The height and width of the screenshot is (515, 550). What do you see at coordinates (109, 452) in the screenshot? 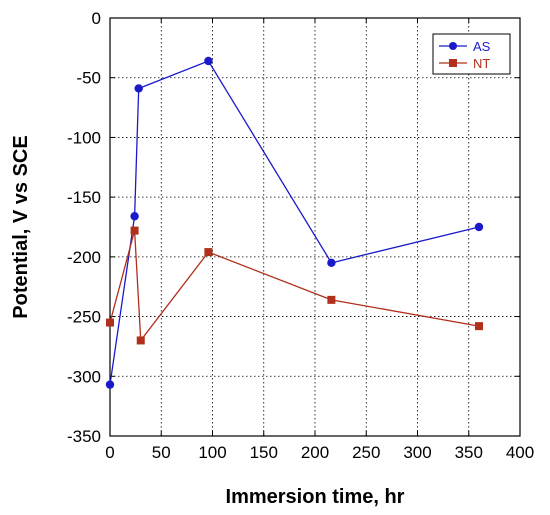
I see `x-tick-label: 0` at bounding box center [109, 452].